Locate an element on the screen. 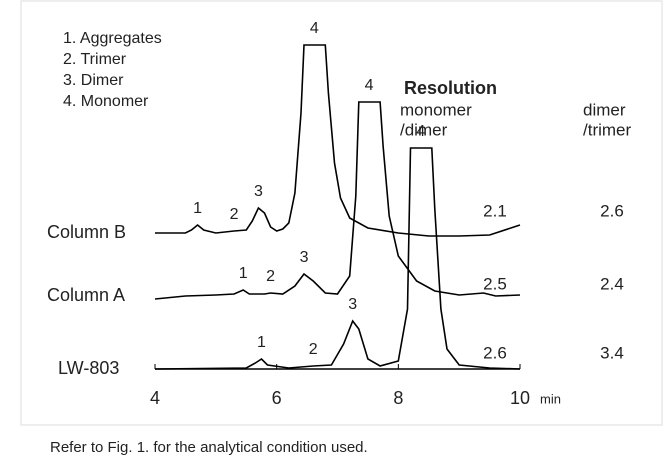 This screenshot has width=664, height=466. resolution-title: Resolution is located at coordinates (450, 88).